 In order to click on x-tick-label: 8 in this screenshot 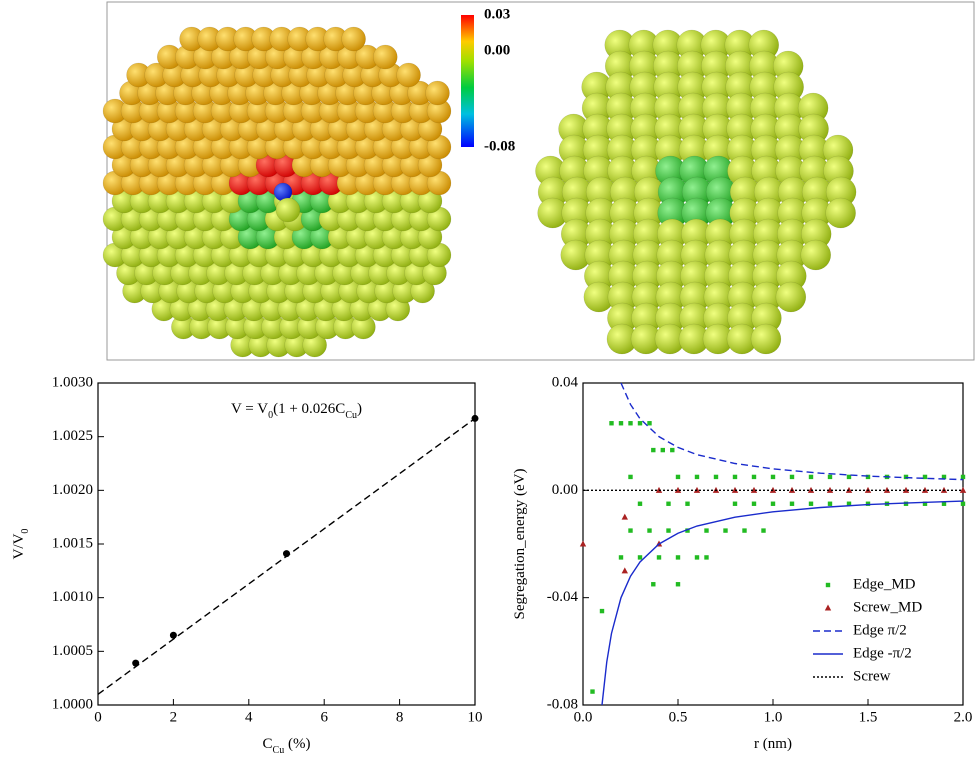, I will do `click(400, 717)`.